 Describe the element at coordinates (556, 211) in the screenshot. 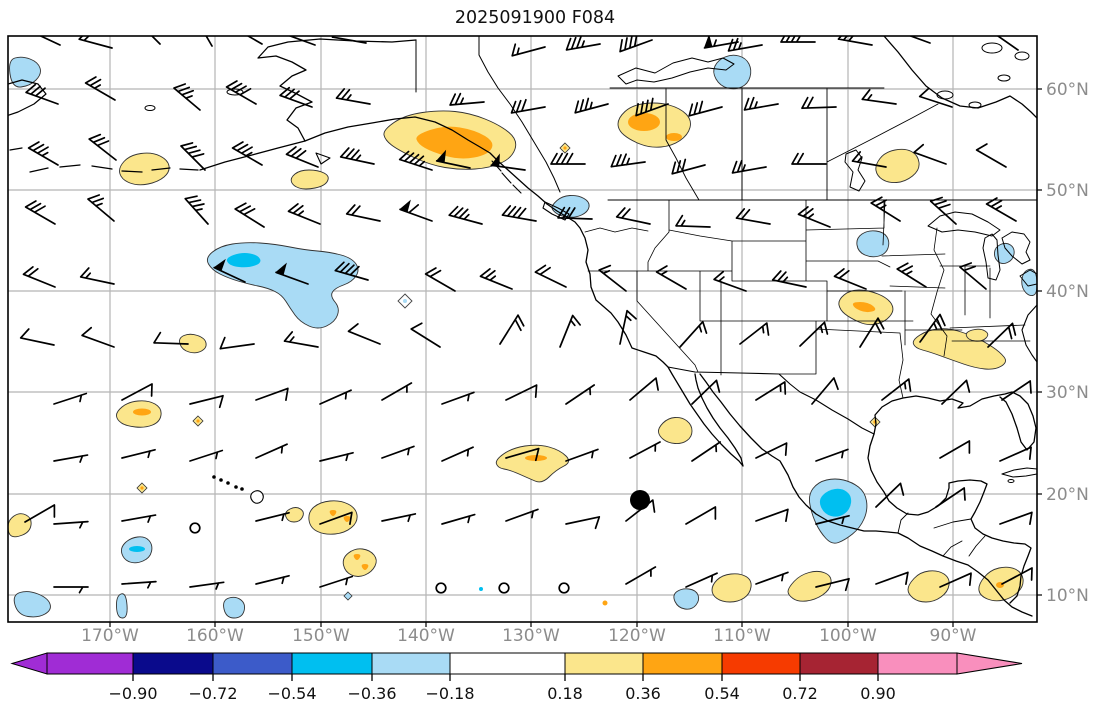

I see `coastline-vancouver-island` at that location.